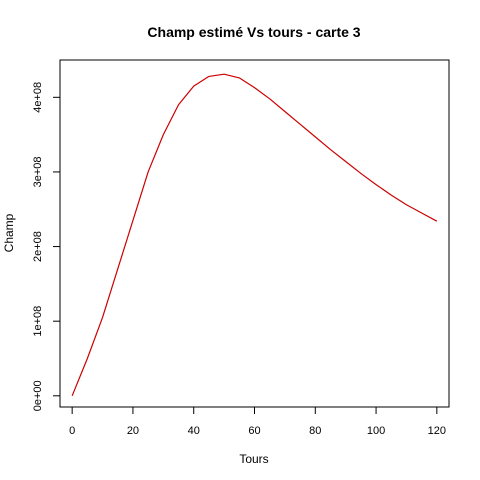 The image size is (480, 480). What do you see at coordinates (376, 431) in the screenshot?
I see `x-tick-label: 100` at bounding box center [376, 431].